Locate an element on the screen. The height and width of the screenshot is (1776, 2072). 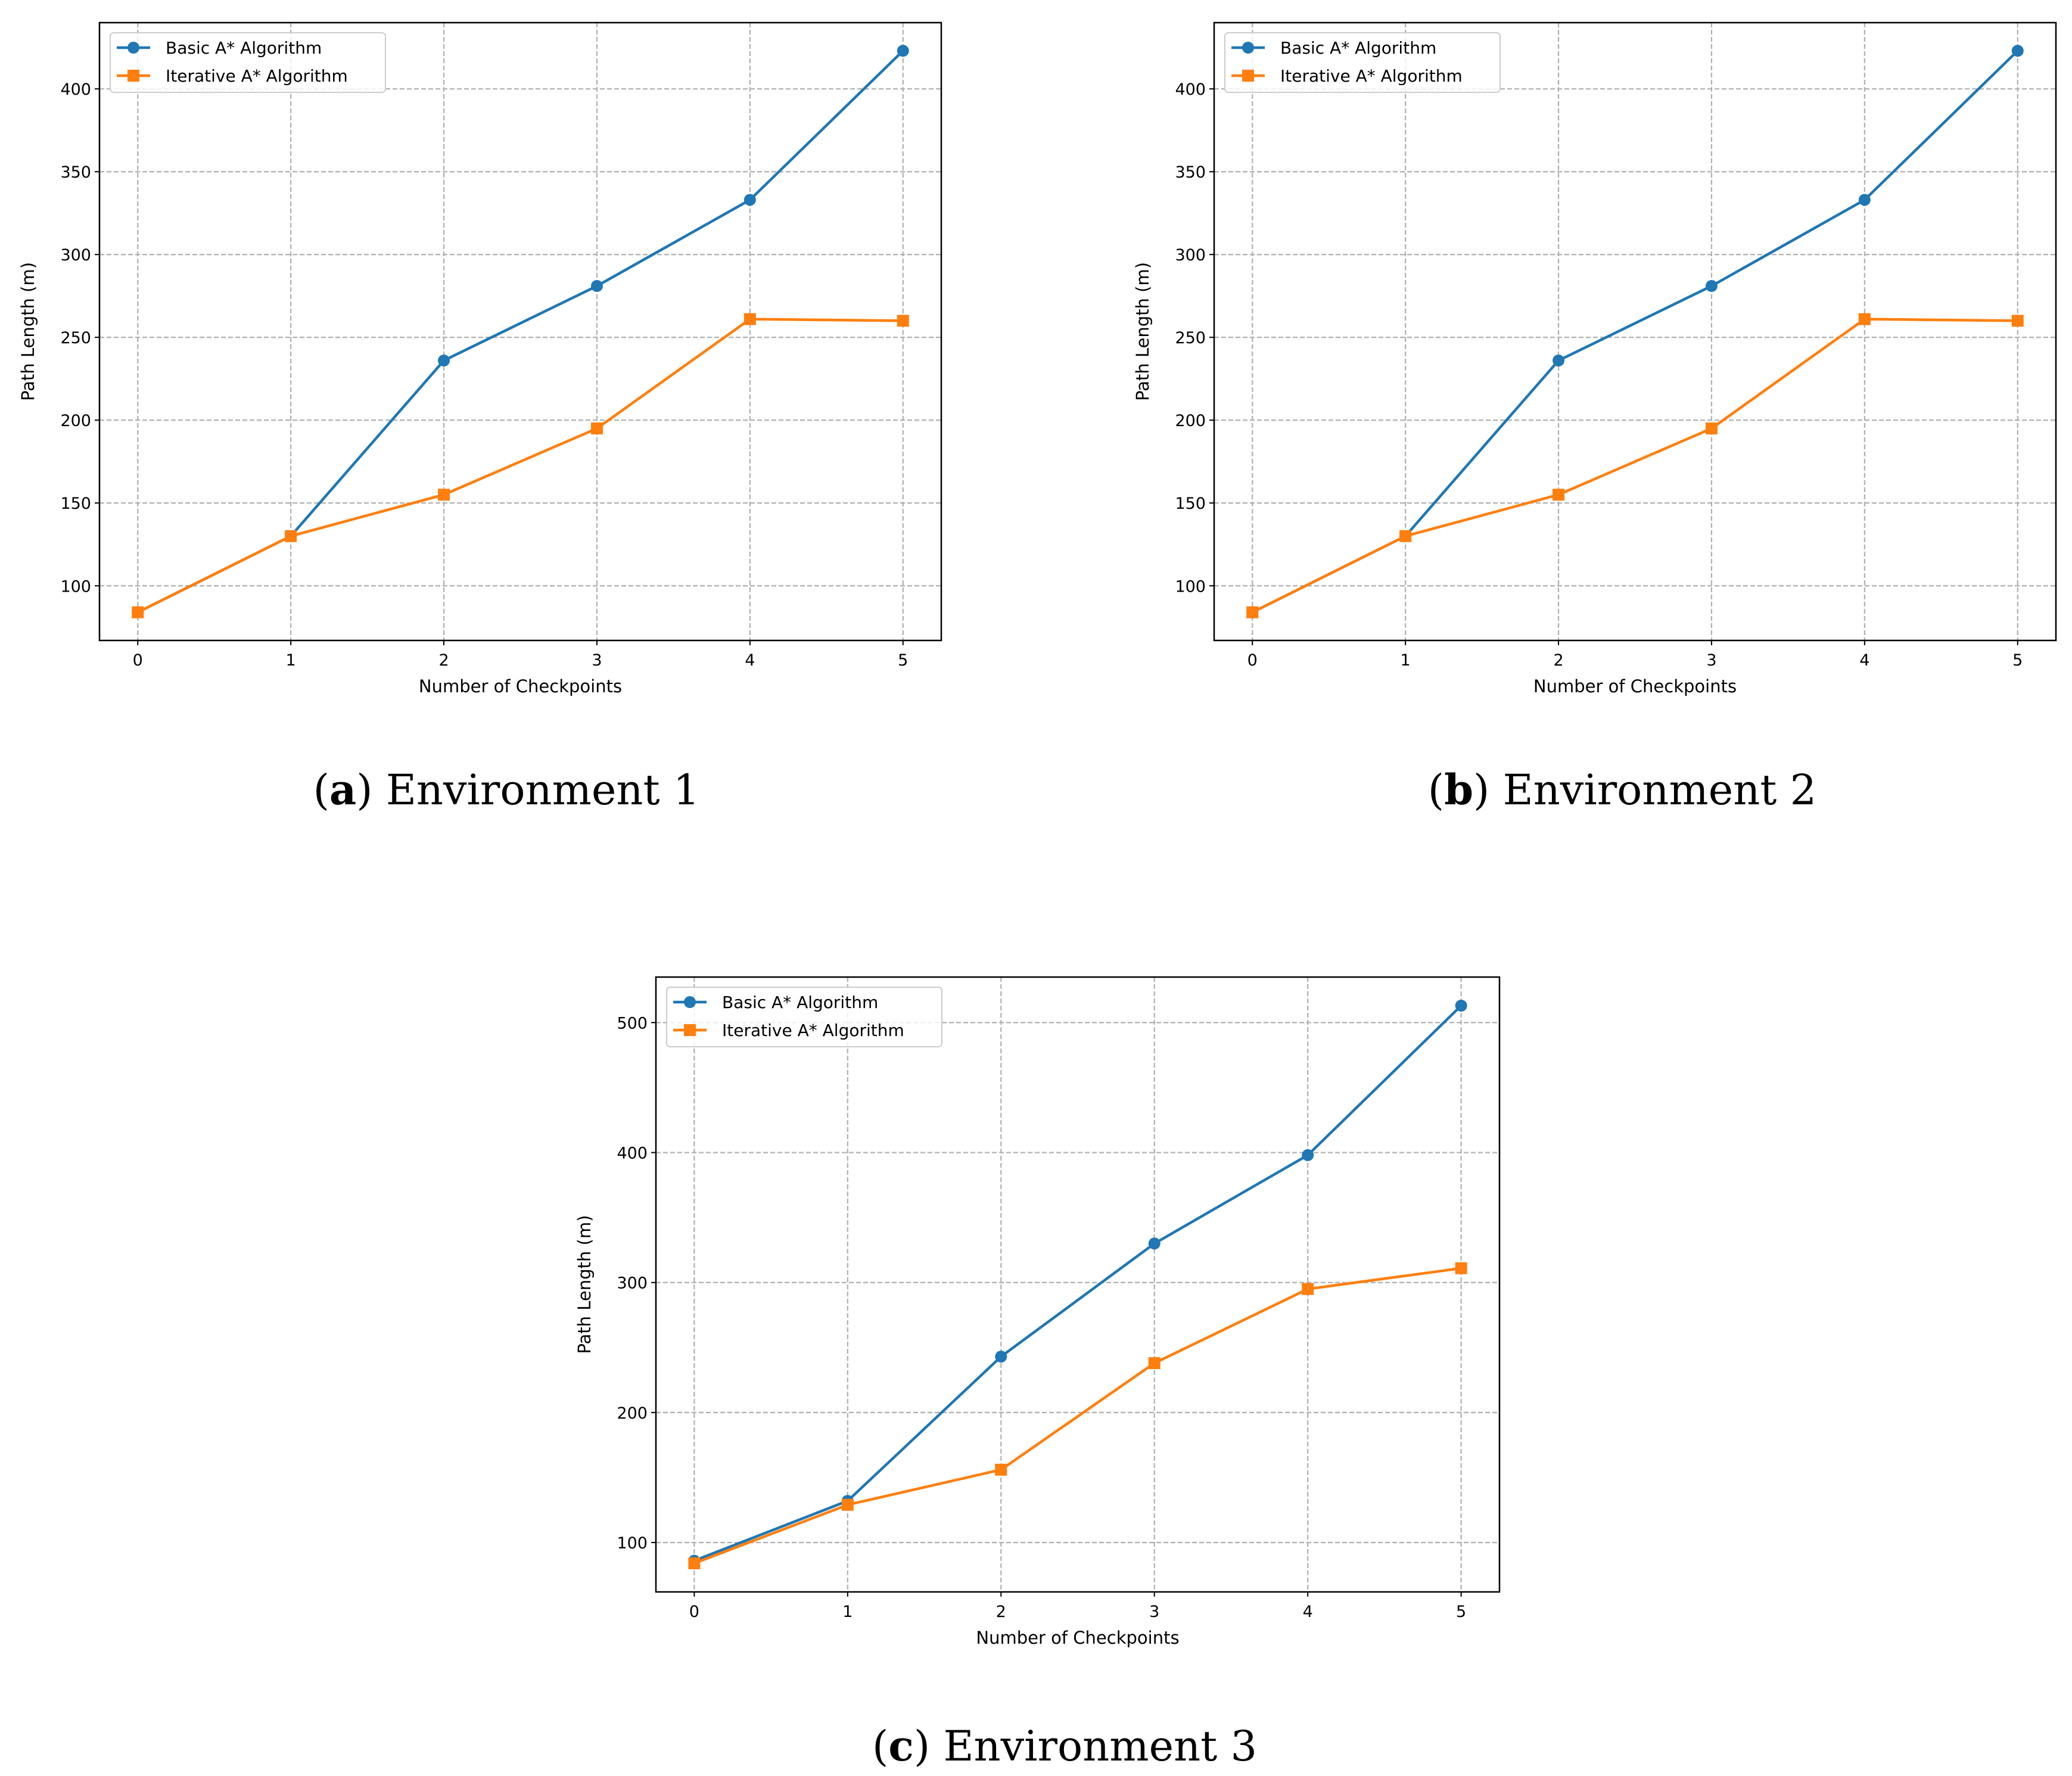
caption-label: b is located at coordinates (1458, 789).